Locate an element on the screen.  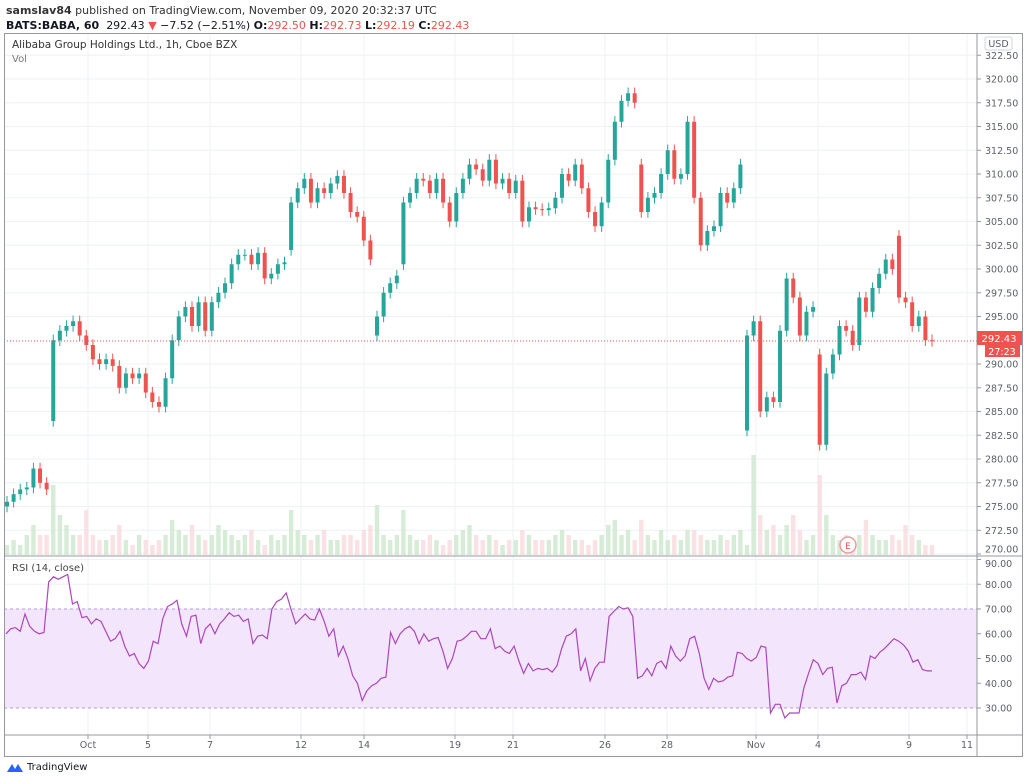
price-tick-label: 285.00 is located at coordinates (1001, 412).